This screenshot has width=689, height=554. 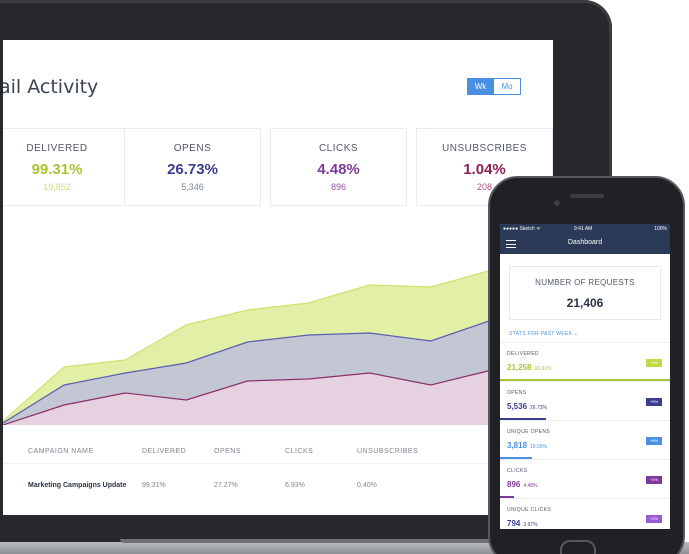 What do you see at coordinates (367, 485) in the screenshot?
I see `table-cell-unsubscribes: 0.40%` at bounding box center [367, 485].